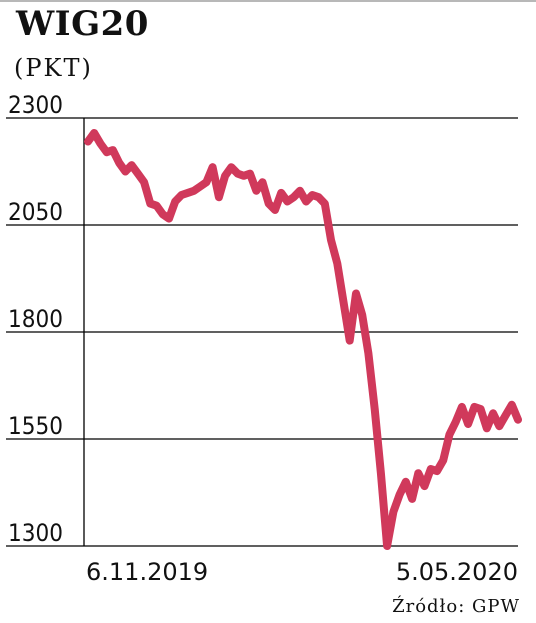  What do you see at coordinates (268, 1) in the screenshot?
I see `top-rule` at bounding box center [268, 1].